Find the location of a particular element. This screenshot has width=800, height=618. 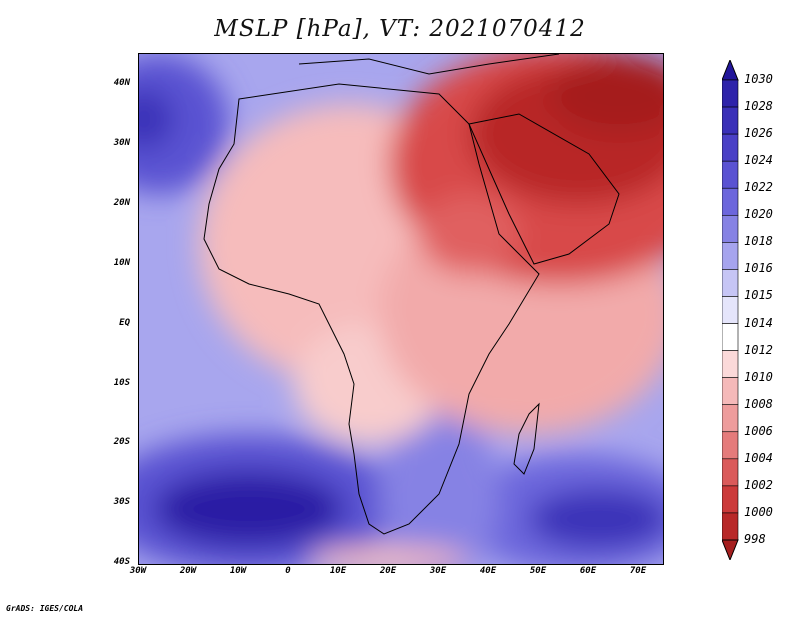

map-title: MSLP [hPa], VT: 2021070412 is located at coordinates (400, 29).